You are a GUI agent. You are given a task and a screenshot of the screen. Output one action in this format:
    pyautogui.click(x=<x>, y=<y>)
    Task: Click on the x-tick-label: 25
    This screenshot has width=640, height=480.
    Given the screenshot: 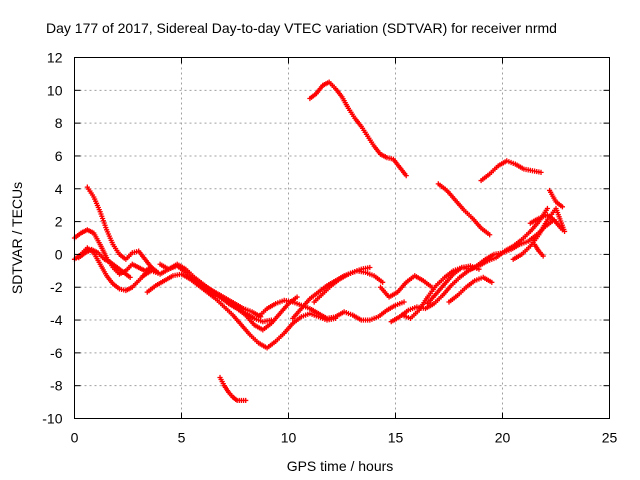 What is the action you would take?
    pyautogui.click(x=610, y=438)
    